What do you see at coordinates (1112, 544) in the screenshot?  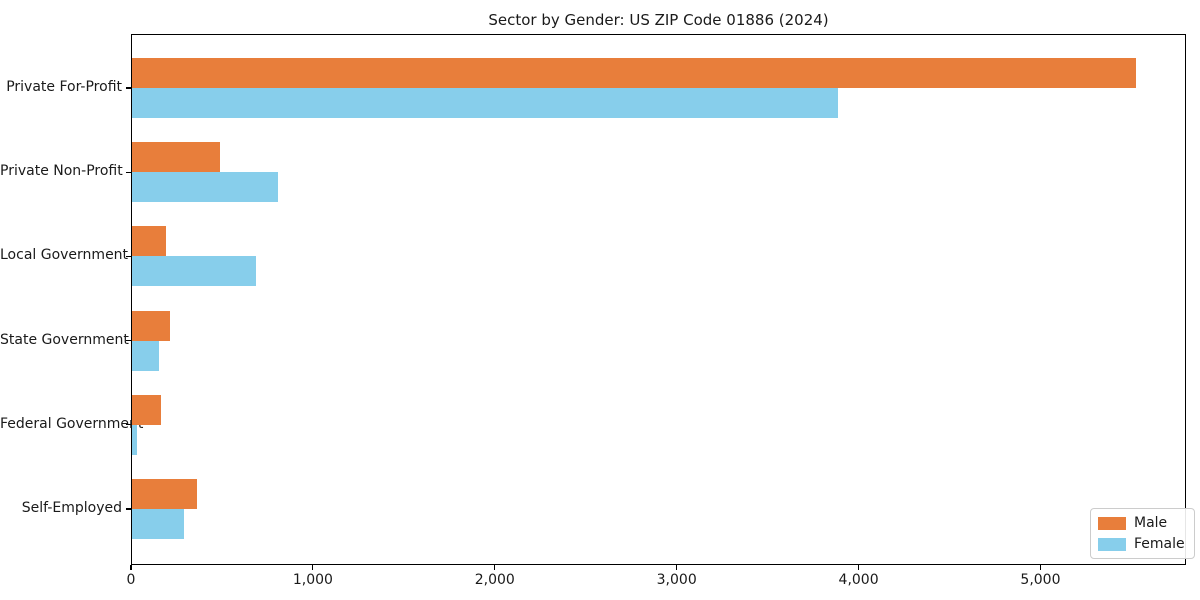 I see `legend-swatch-female` at bounding box center [1112, 544].